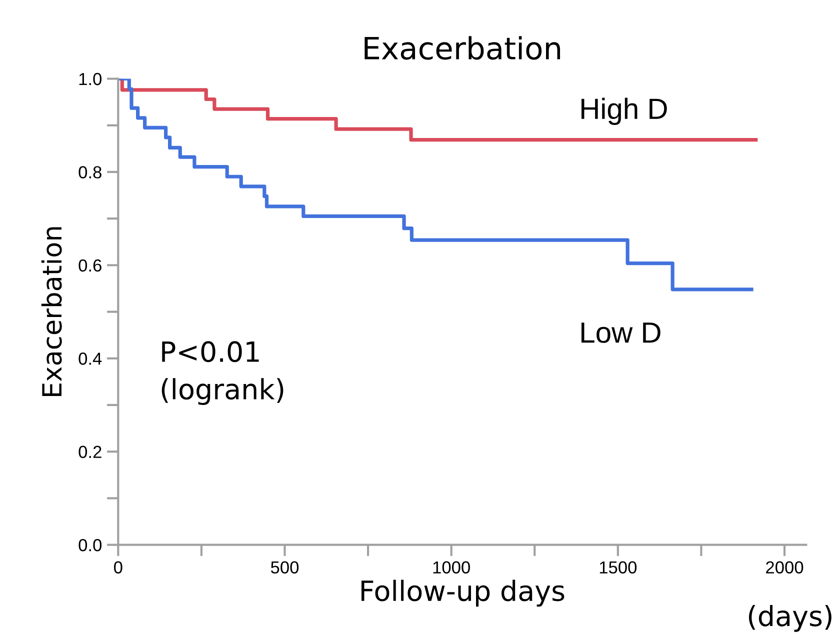 This screenshot has width=838, height=635. I want to click on series-label: High D, so click(624, 111).